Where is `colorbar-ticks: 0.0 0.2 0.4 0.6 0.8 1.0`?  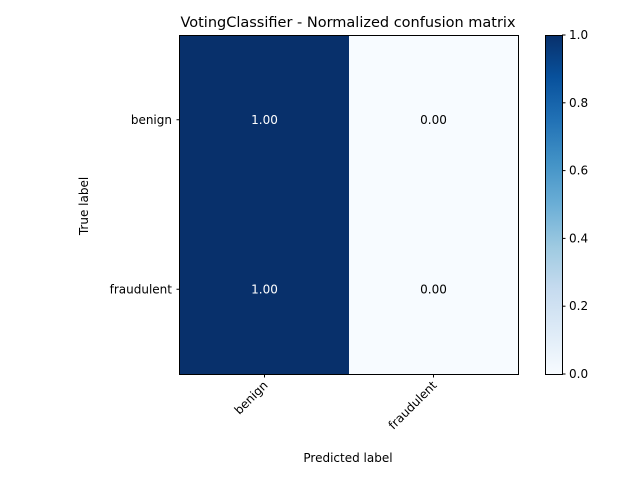
colorbar-ticks: 0.0 0.2 0.4 0.6 0.8 1.0 is located at coordinates (575, 204).